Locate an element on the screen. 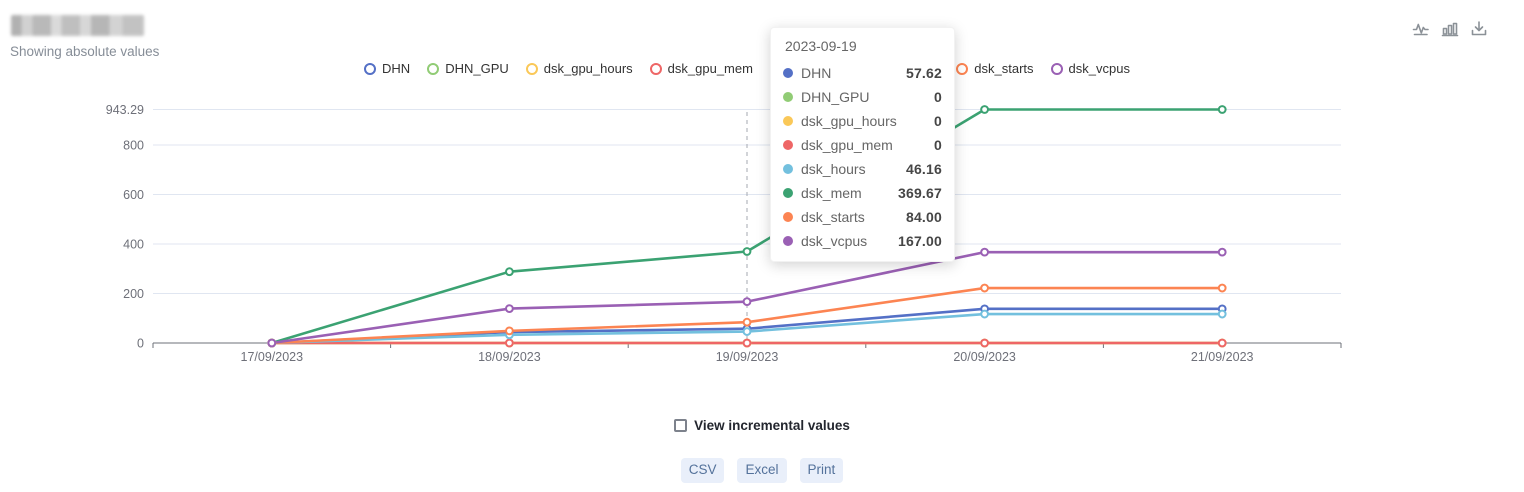  export-button-excel: Excel is located at coordinates (762, 470).